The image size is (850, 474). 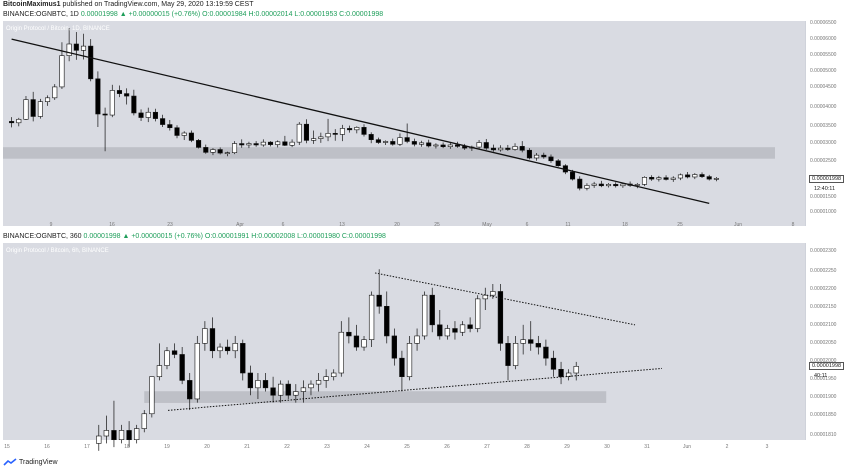 What do you see at coordinates (407, 447) in the screenshot?
I see `x-tick-label: 25` at bounding box center [407, 447].